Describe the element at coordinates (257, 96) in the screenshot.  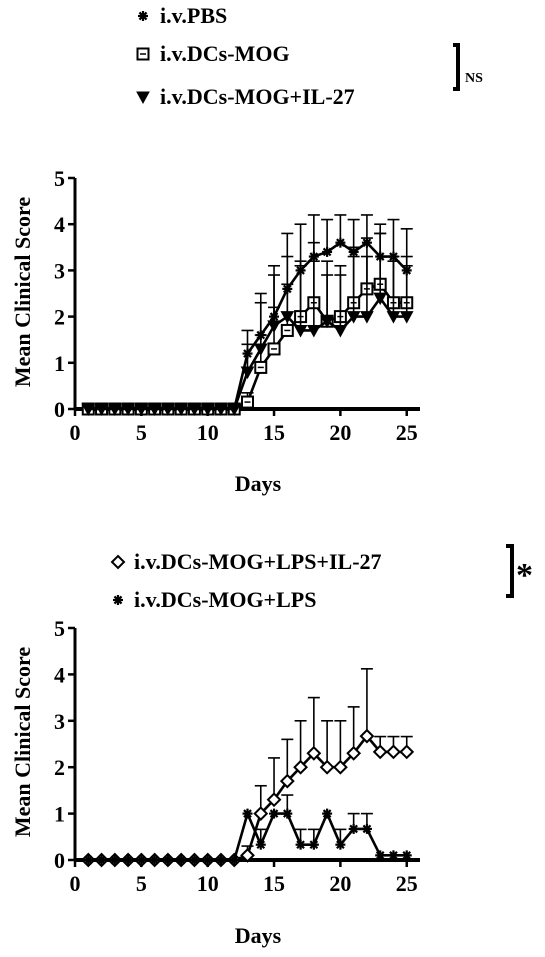
I see `legend-label-dcs-mog-il27: i.v.DCs-MOG+IL-27` at that location.